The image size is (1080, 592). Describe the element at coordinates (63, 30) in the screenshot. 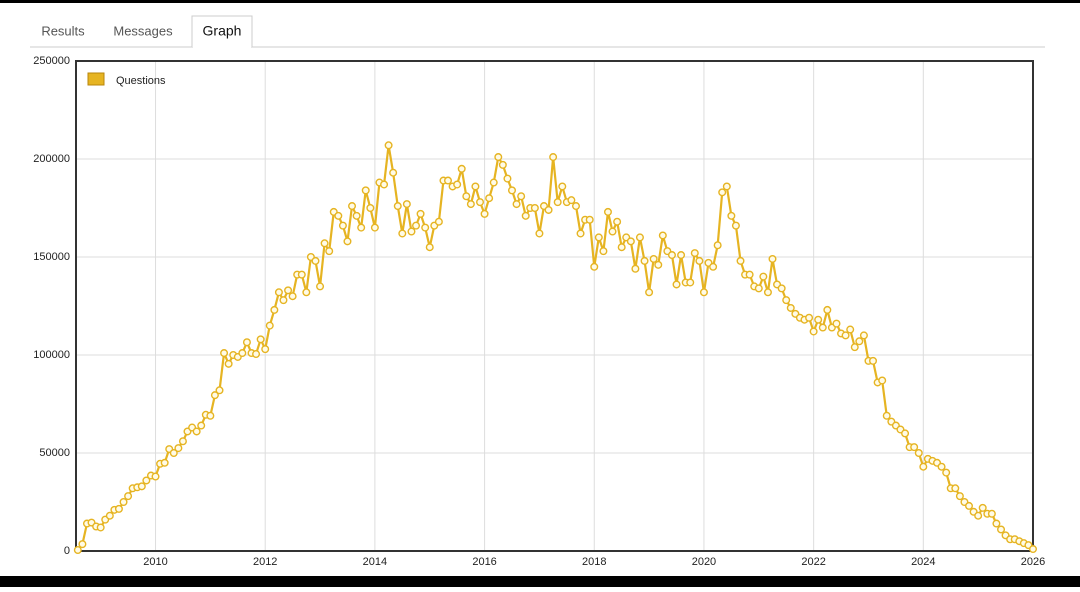

I see `tab: Results` at that location.